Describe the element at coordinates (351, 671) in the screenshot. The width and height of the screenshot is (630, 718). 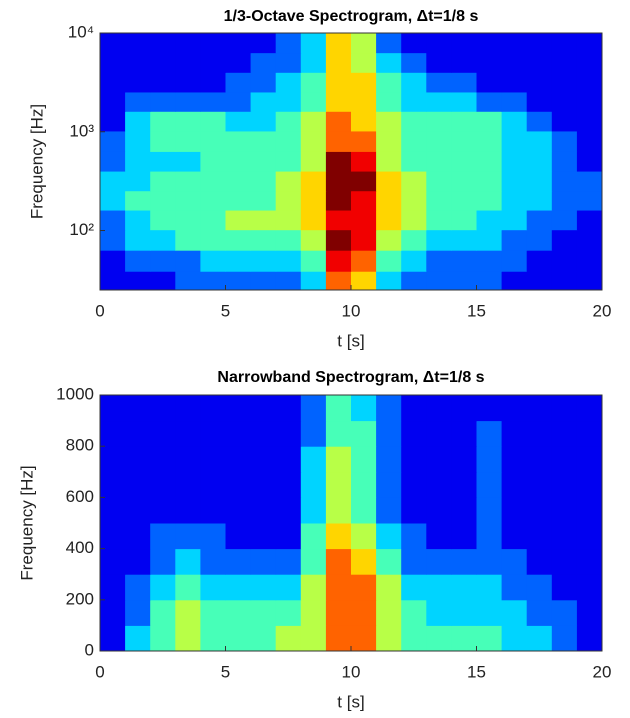
I see `x-tick-label: 10` at that location.